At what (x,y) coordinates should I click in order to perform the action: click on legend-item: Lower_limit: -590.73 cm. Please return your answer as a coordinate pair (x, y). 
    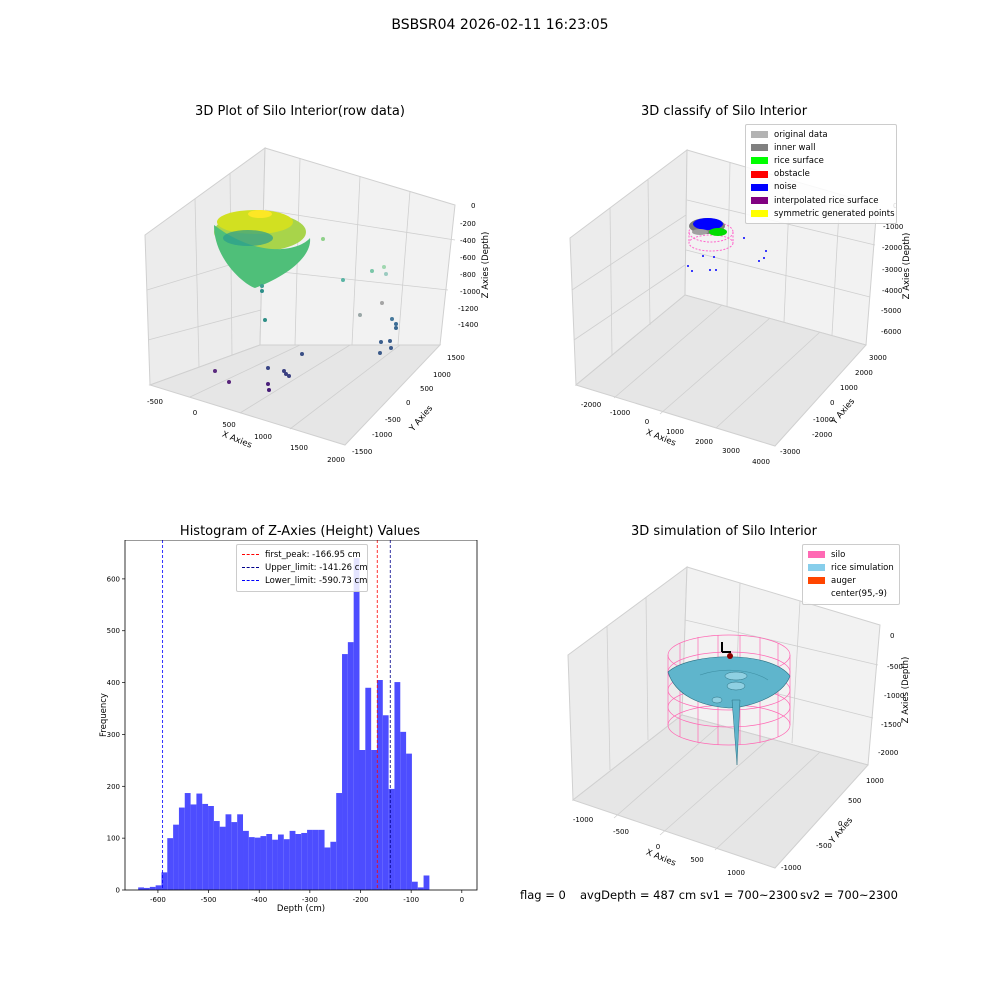
    Looking at the image, I should click on (304, 580).